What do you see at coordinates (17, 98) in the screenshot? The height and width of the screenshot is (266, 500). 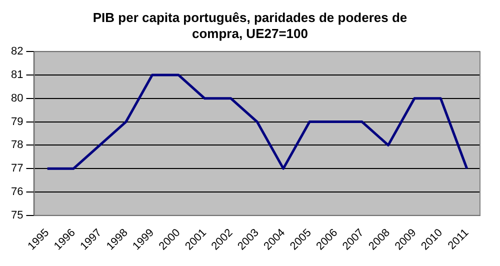 I see `y-tick-label: 80` at bounding box center [17, 98].